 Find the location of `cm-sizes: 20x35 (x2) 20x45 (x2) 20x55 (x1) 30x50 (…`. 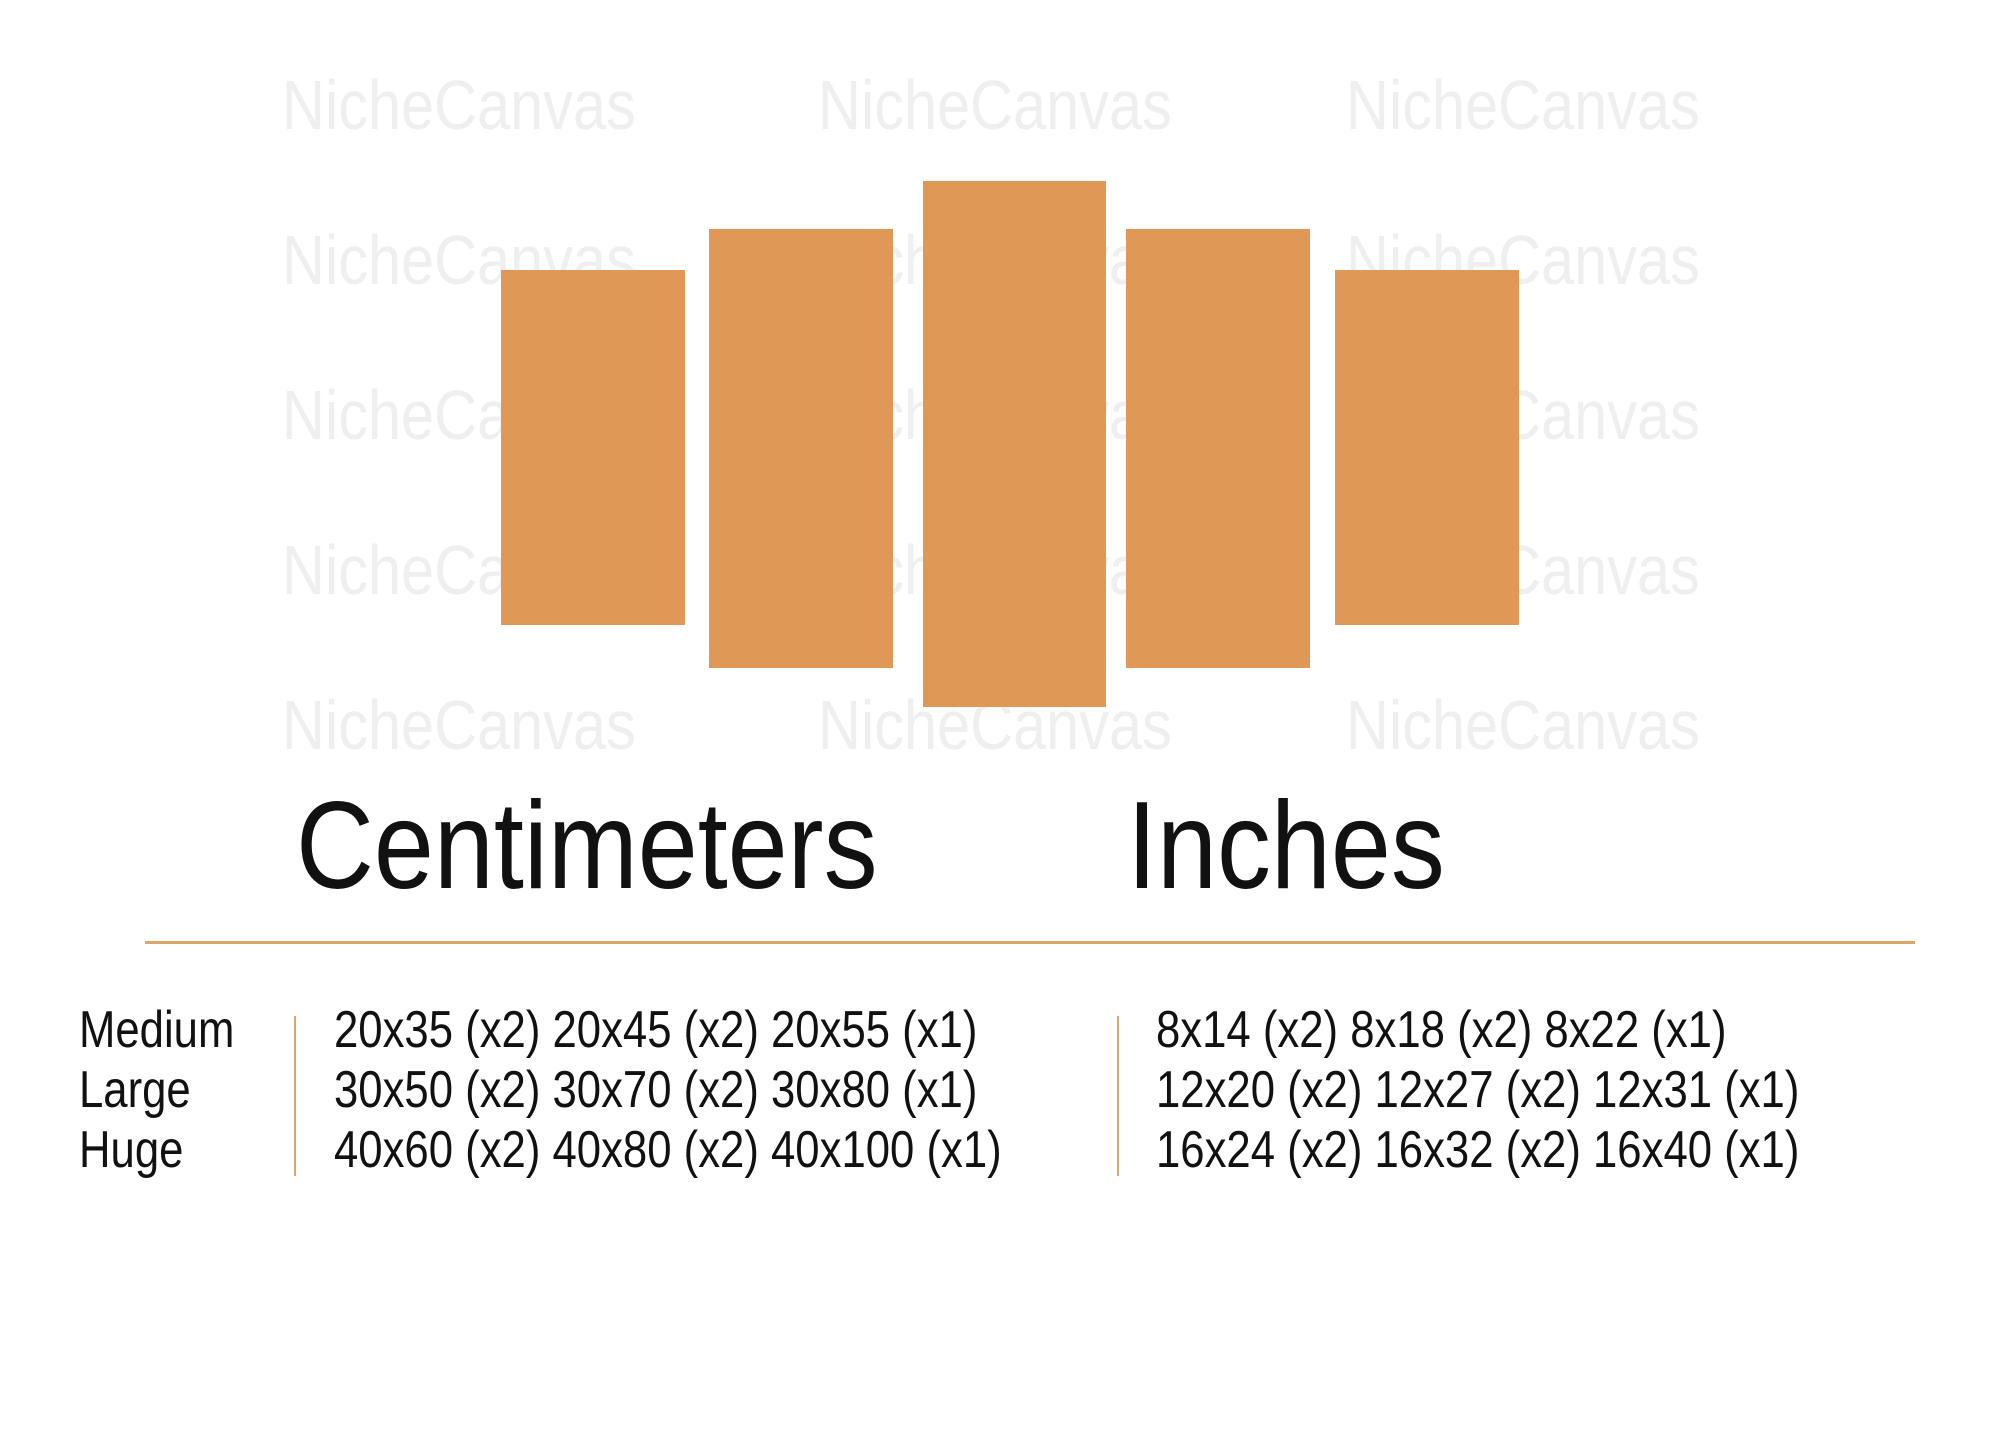

cm-sizes: 20x35 (x2) 20x45 (x2) 20x55 (x1) 30x50 (… is located at coordinates (731, 1090).